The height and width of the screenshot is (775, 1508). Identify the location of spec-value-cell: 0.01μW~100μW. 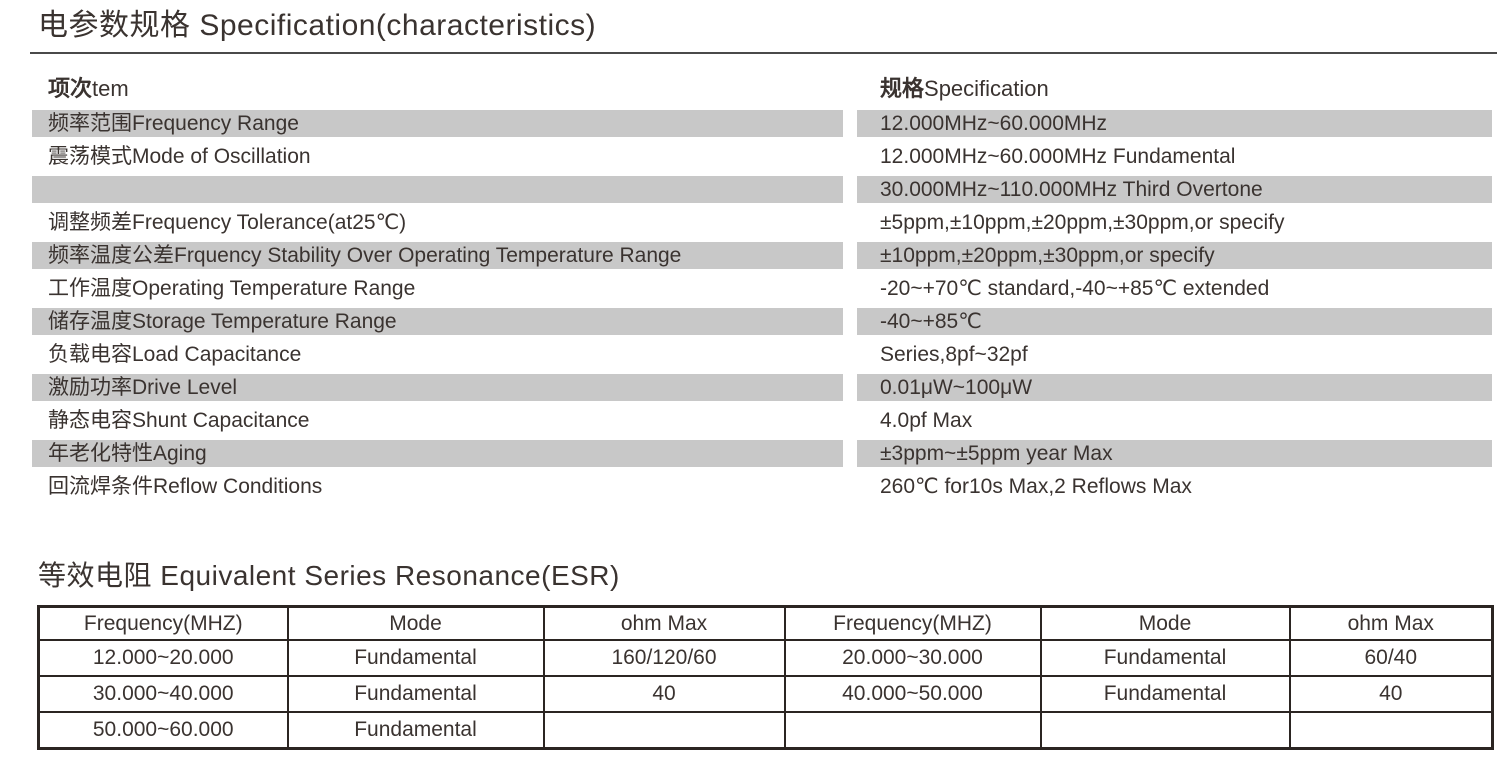
(1174, 387).